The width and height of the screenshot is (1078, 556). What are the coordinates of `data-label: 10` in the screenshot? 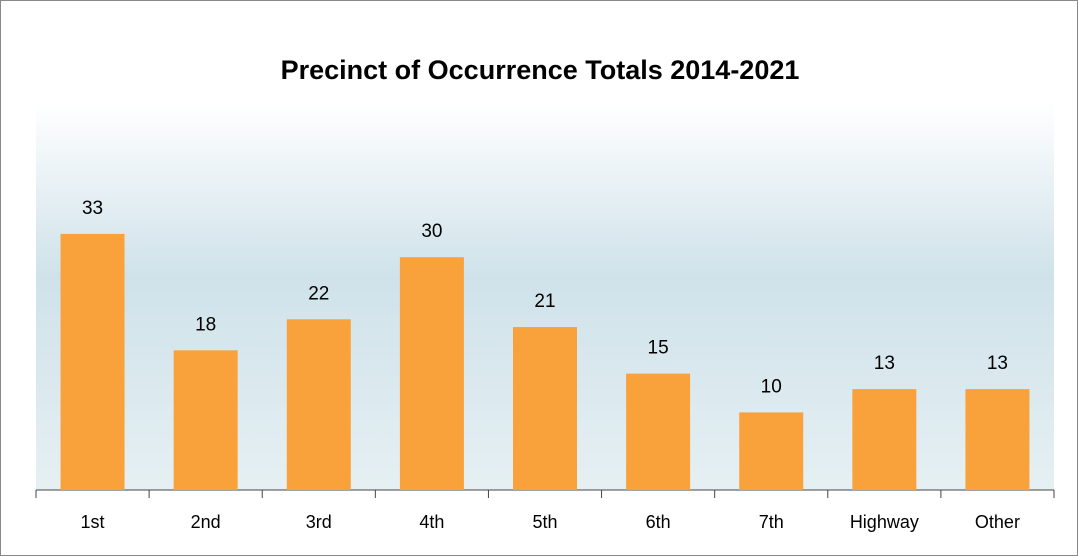 It's located at (771, 386).